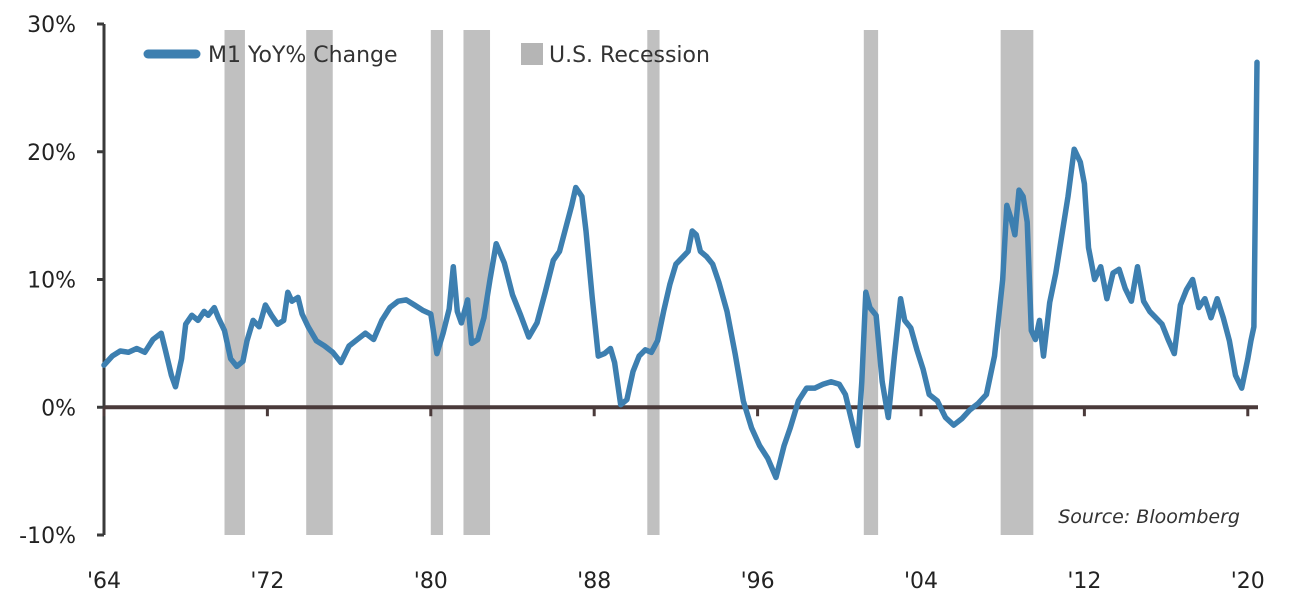 The height and width of the screenshot is (602, 1316). Describe the element at coordinates (51, 25) in the screenshot. I see `y-tick-label: 30%` at that location.